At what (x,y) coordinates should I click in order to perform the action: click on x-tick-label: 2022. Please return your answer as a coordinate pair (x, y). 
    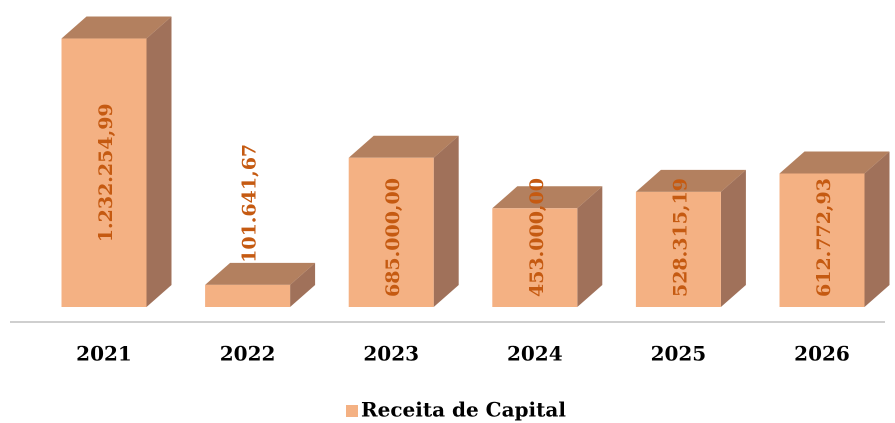
    Looking at the image, I should click on (248, 354).